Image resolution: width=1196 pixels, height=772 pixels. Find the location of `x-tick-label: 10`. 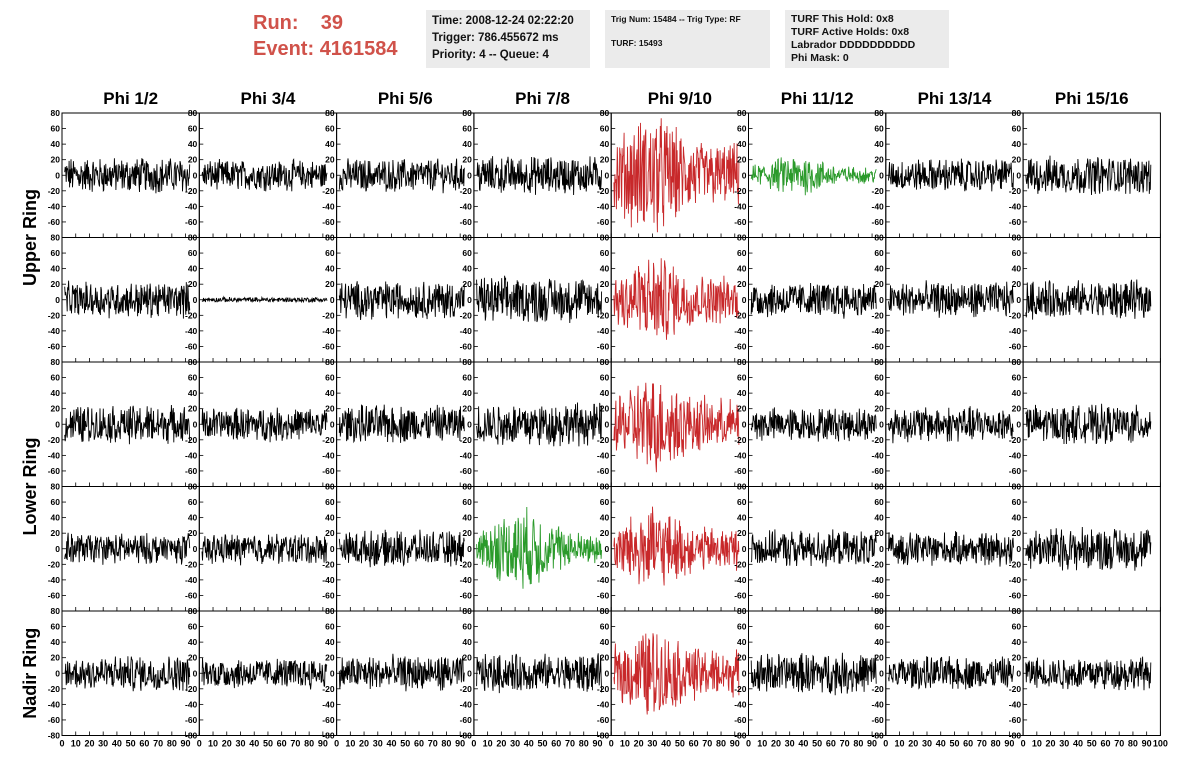

x-tick-label: 10 is located at coordinates (1037, 744).